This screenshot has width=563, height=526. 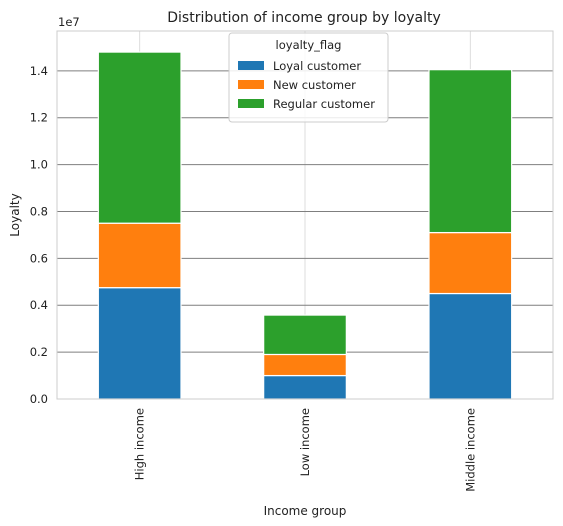 What do you see at coordinates (39, 165) in the screenshot?
I see `y-tick-label: 1.0` at bounding box center [39, 165].